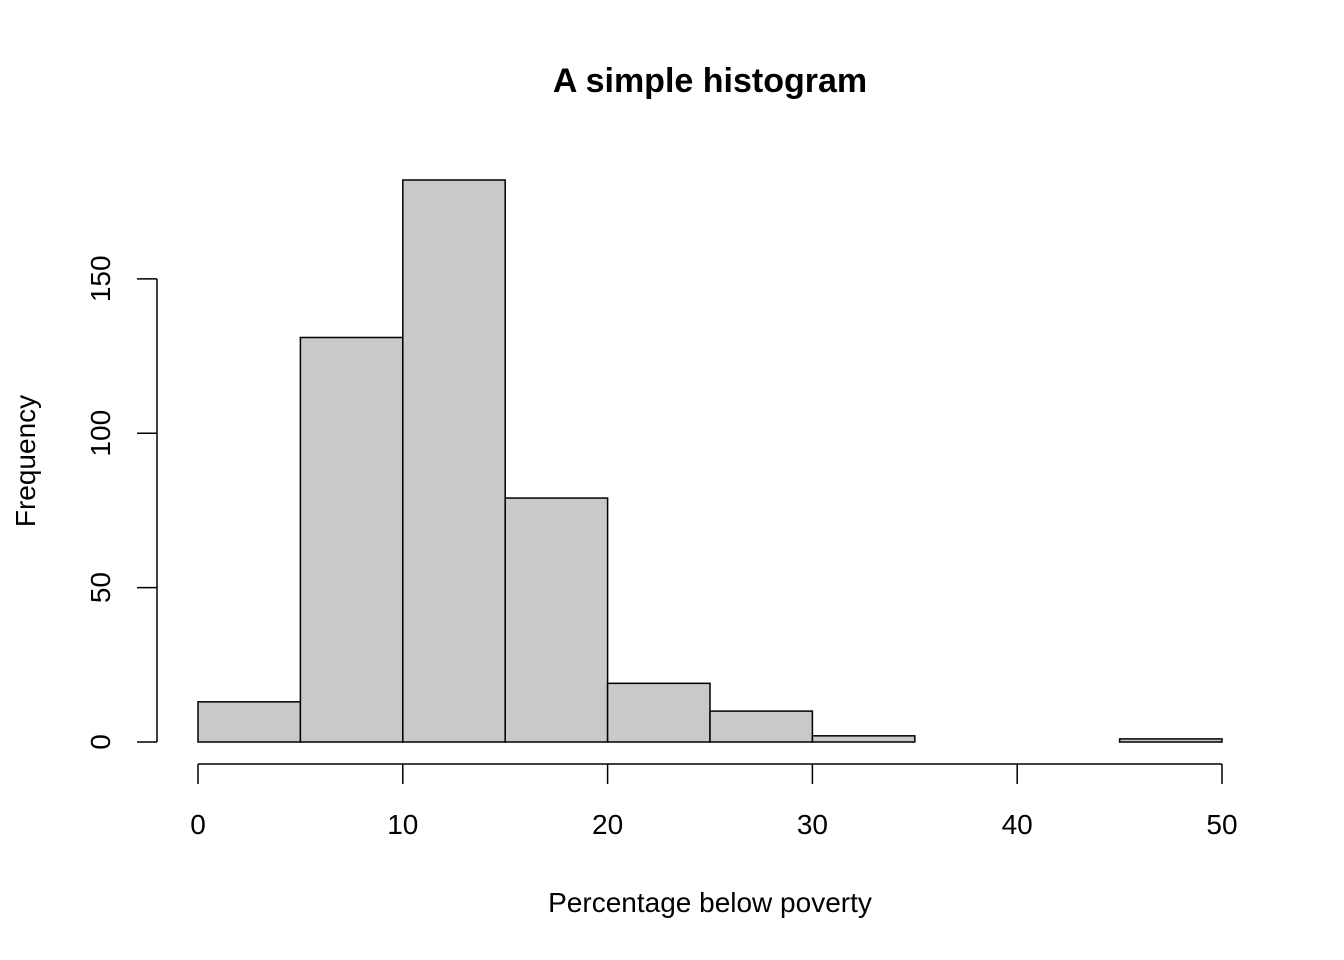  Describe the element at coordinates (402, 824) in the screenshot. I see `x-tick-label: 10` at that location.